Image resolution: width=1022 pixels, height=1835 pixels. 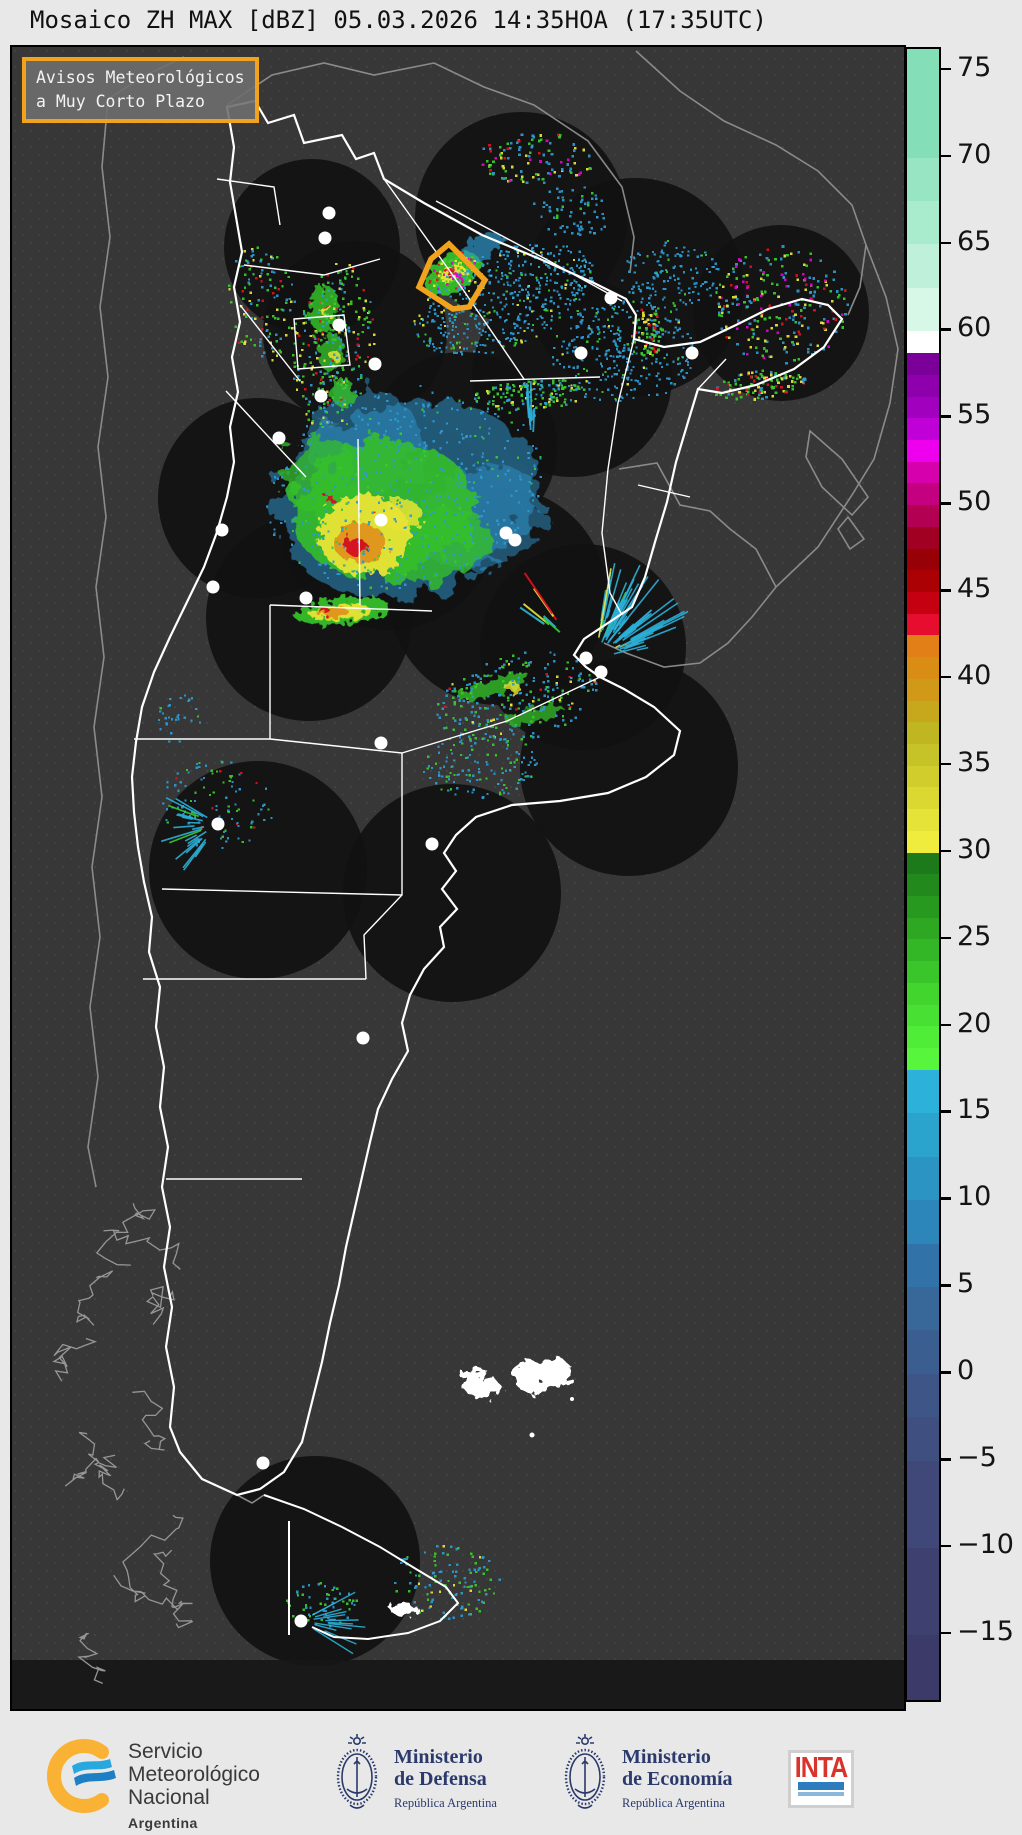 What do you see at coordinates (974, 1196) in the screenshot?
I see `colorbar-tick-label: 10` at bounding box center [974, 1196].